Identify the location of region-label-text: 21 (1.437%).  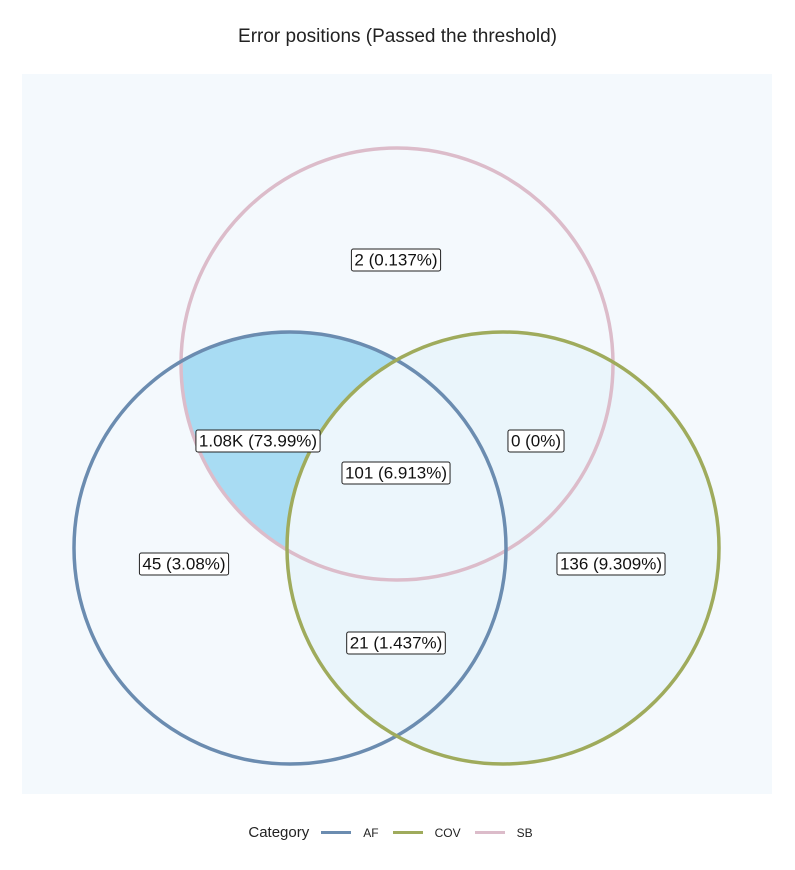
(396, 643).